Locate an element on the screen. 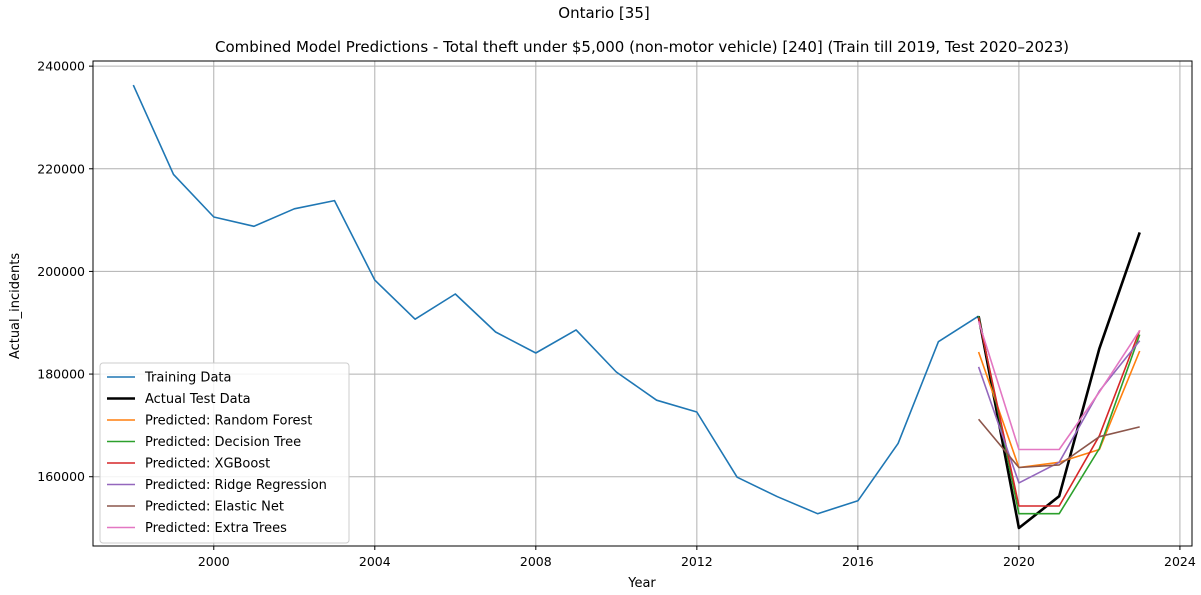 Image resolution: width=1201 pixels, height=595 pixels. x-tick-label: 2008 is located at coordinates (536, 561).